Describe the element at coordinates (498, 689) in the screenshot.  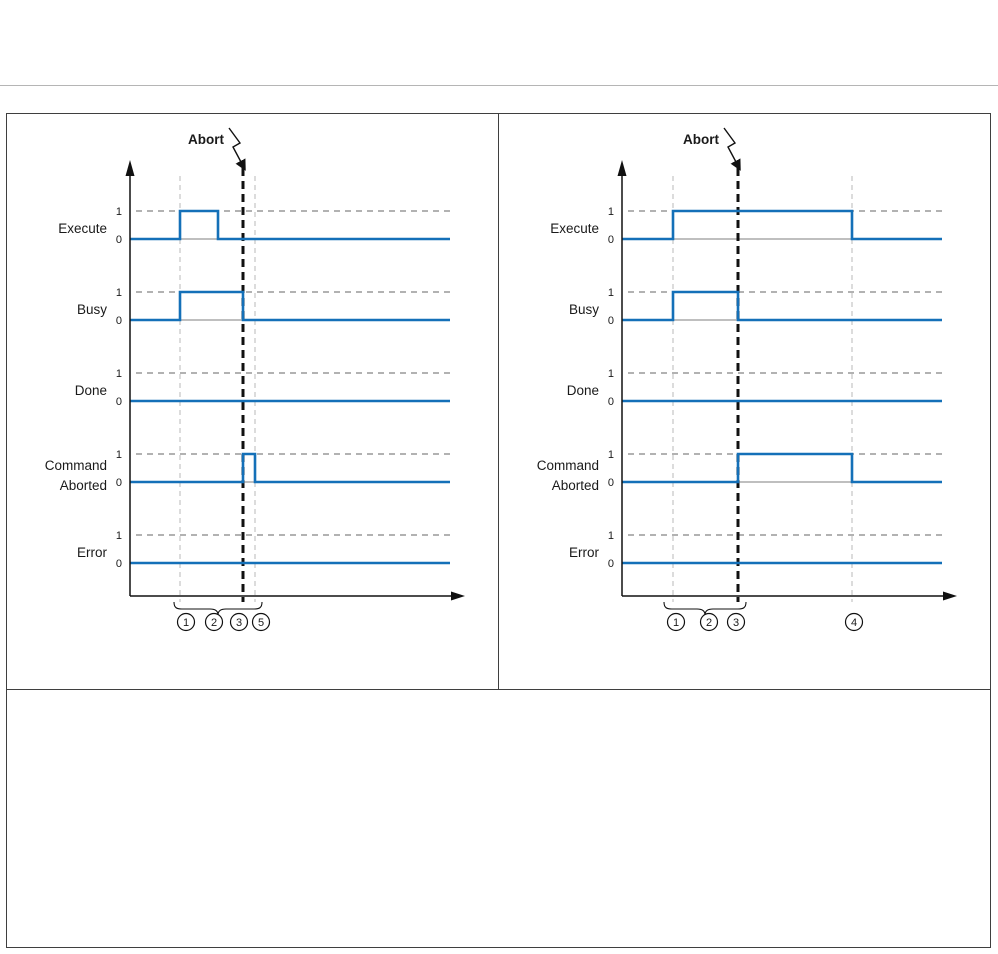
I see `section-divider` at that location.